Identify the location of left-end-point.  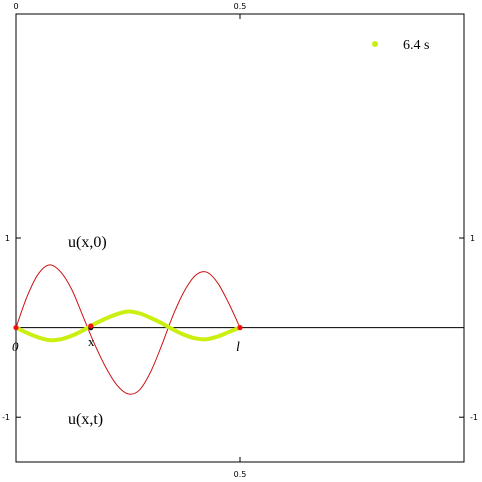
(16, 328).